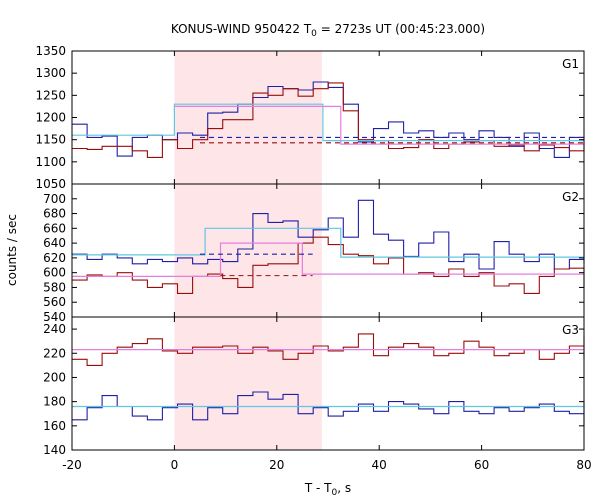 The height and width of the screenshot is (500, 600). What do you see at coordinates (54, 258) in the screenshot?
I see `y-tick-label: 620` at bounding box center [54, 258].